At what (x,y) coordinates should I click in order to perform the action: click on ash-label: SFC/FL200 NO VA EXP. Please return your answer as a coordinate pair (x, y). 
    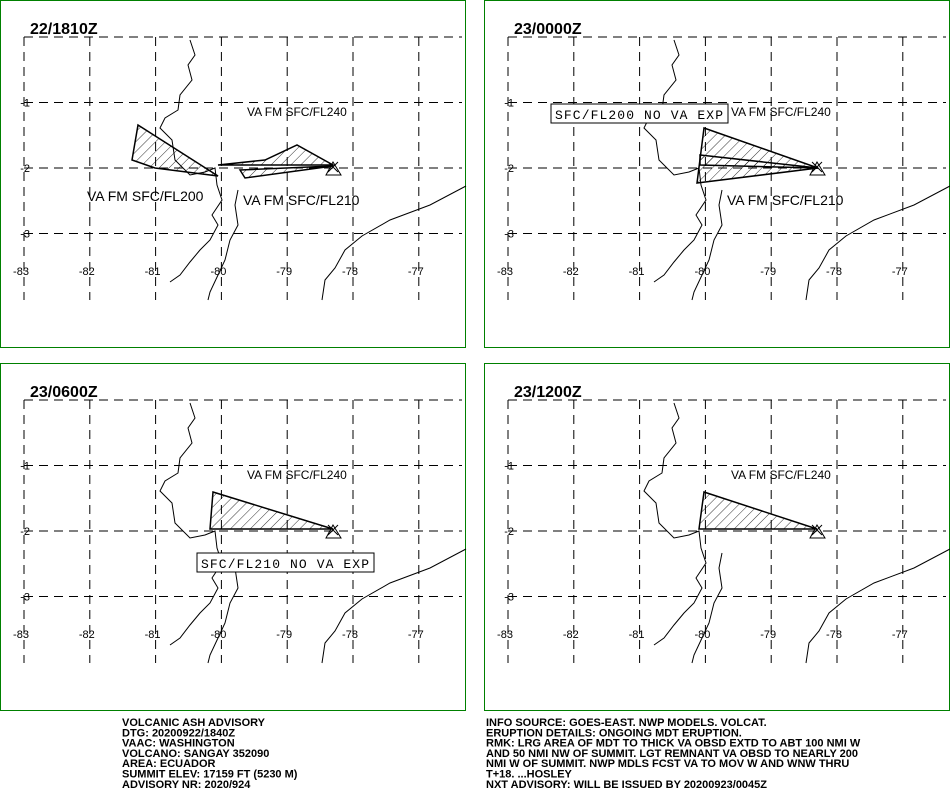
    Looking at the image, I should click on (639, 115).